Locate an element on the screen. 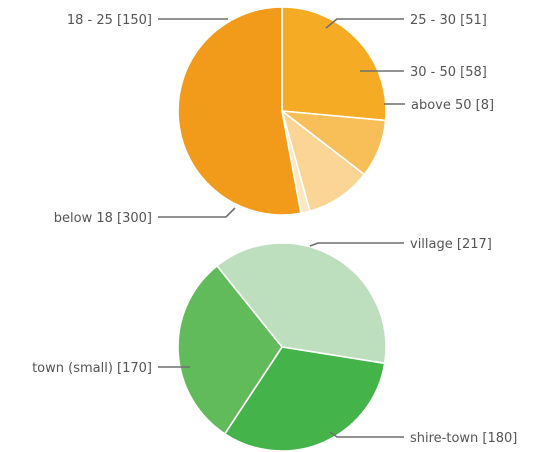 The width and height of the screenshot is (538, 452). slice-label-town-small-170: town (small) [170] is located at coordinates (92, 368).